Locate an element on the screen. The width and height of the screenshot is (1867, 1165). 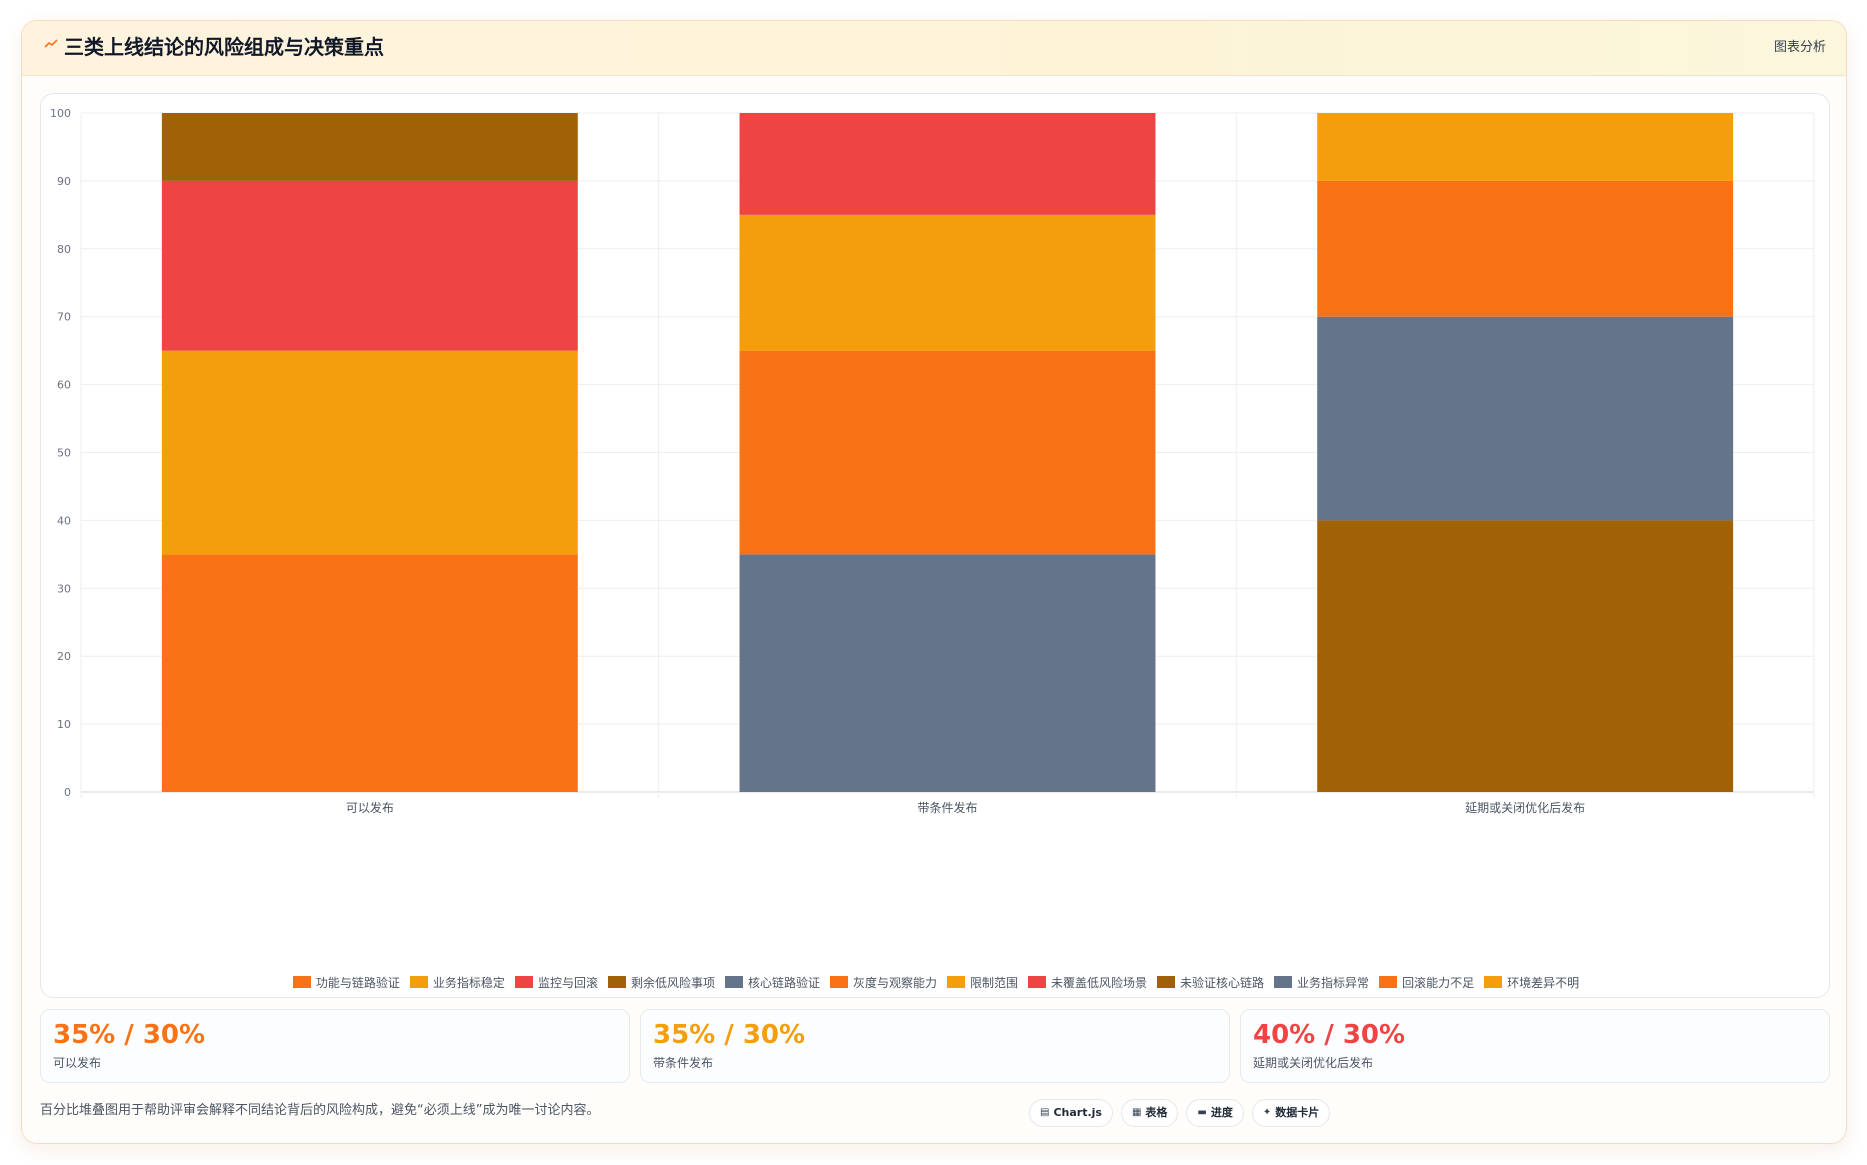
legend-item: 回滚能力不足 is located at coordinates (1426, 982).